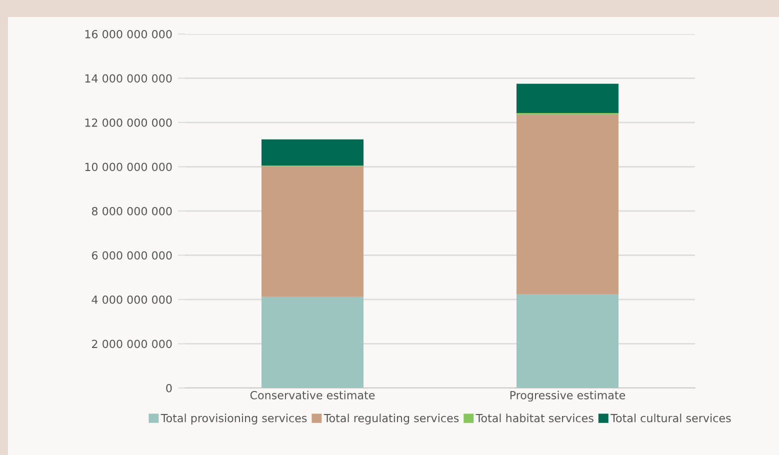 The height and width of the screenshot is (455, 779). What do you see at coordinates (169, 388) in the screenshot?
I see `y-tick-label: 0` at bounding box center [169, 388].